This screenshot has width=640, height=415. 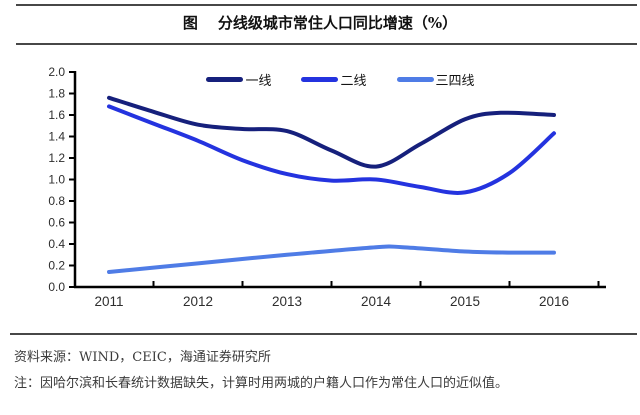 I want to click on legend-item: 二线, so click(x=334, y=79).